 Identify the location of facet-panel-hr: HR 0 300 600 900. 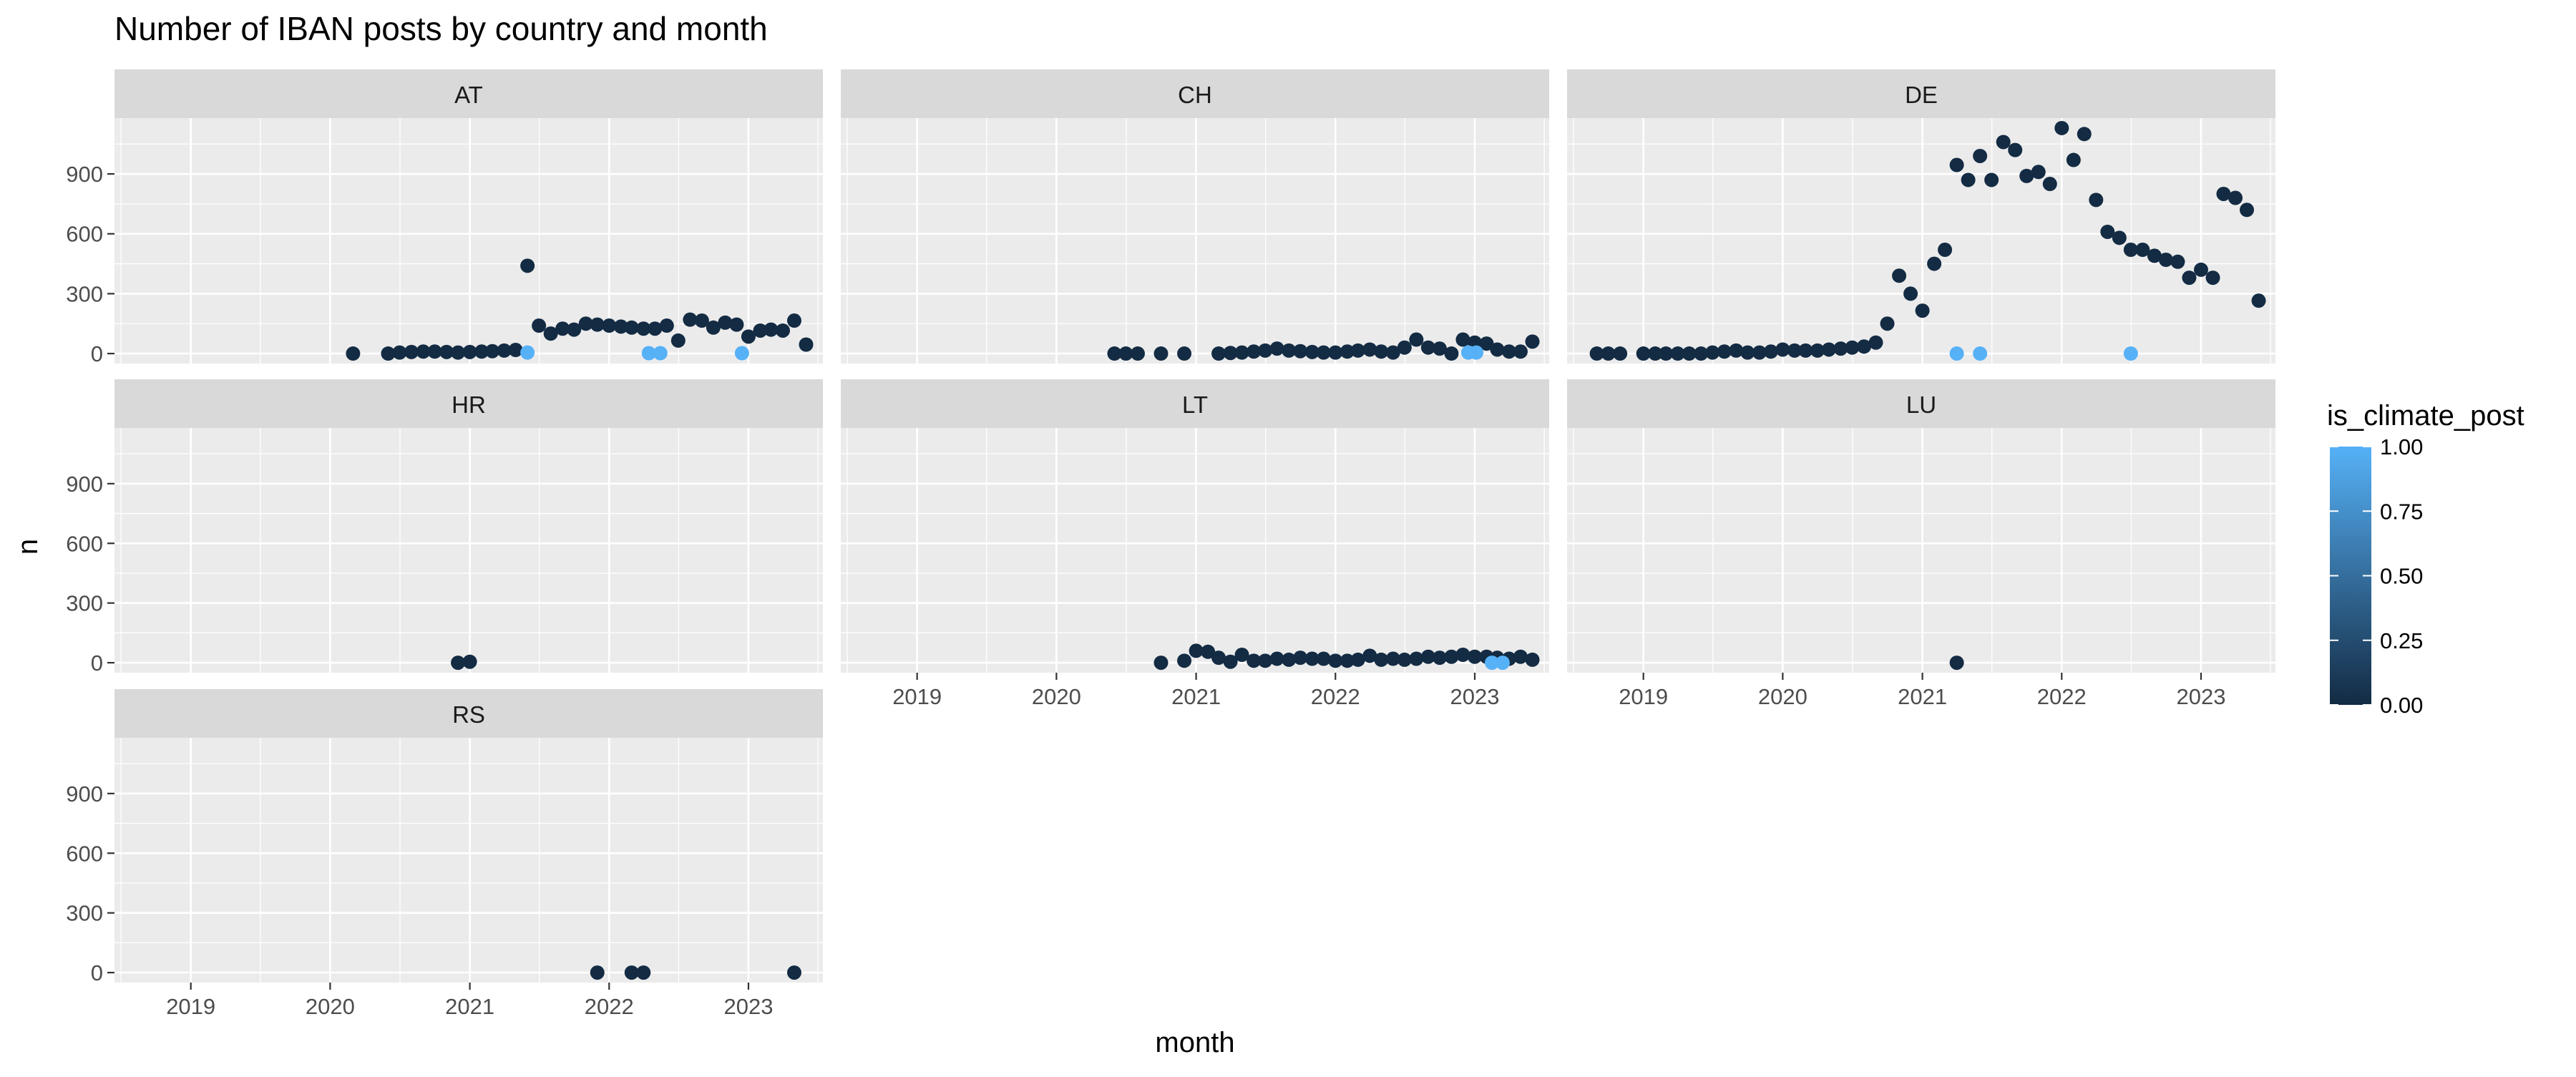
(444, 527).